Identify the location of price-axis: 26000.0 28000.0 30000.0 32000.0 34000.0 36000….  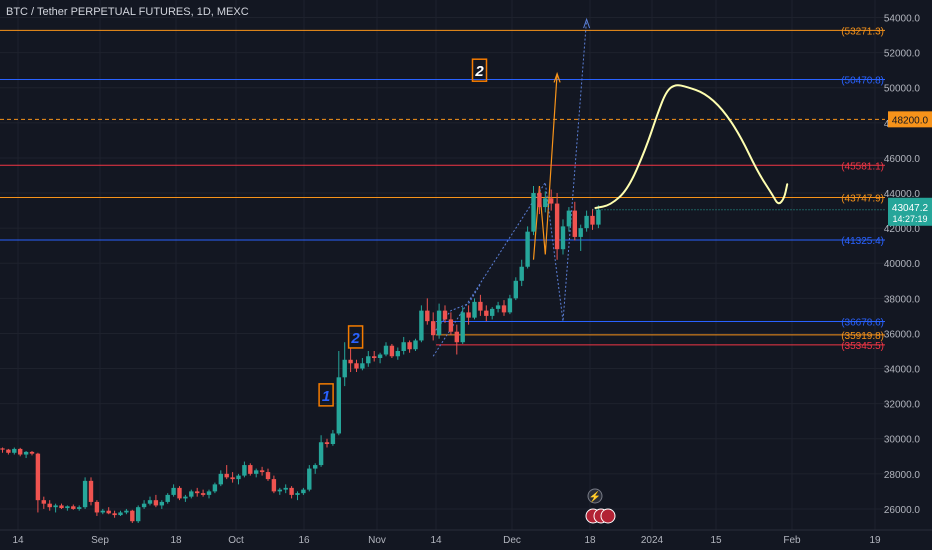
(908, 265).